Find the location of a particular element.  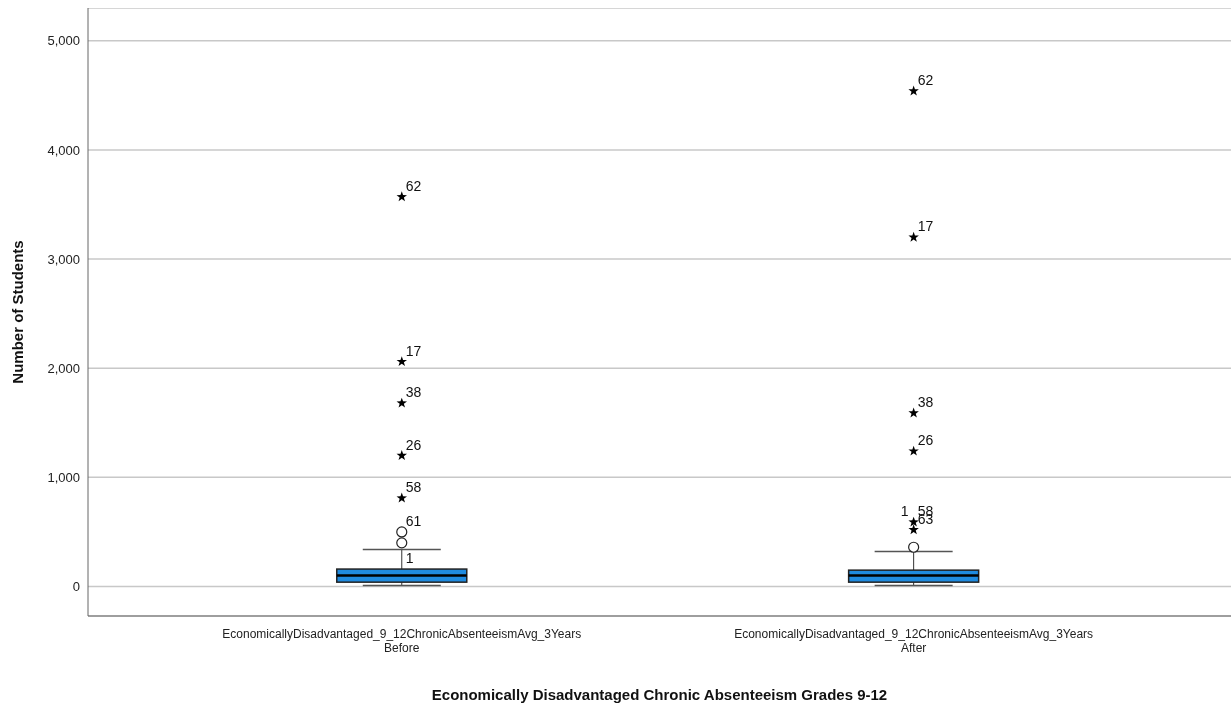

y-axis-title: Number of Students is located at coordinates (18, 312).